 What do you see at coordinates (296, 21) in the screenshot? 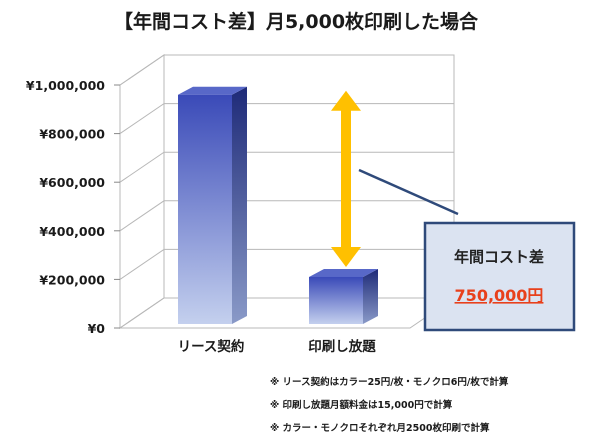
I see `chart-title: 【年間コスト差】月5,000枚印刷した場合` at bounding box center [296, 21].